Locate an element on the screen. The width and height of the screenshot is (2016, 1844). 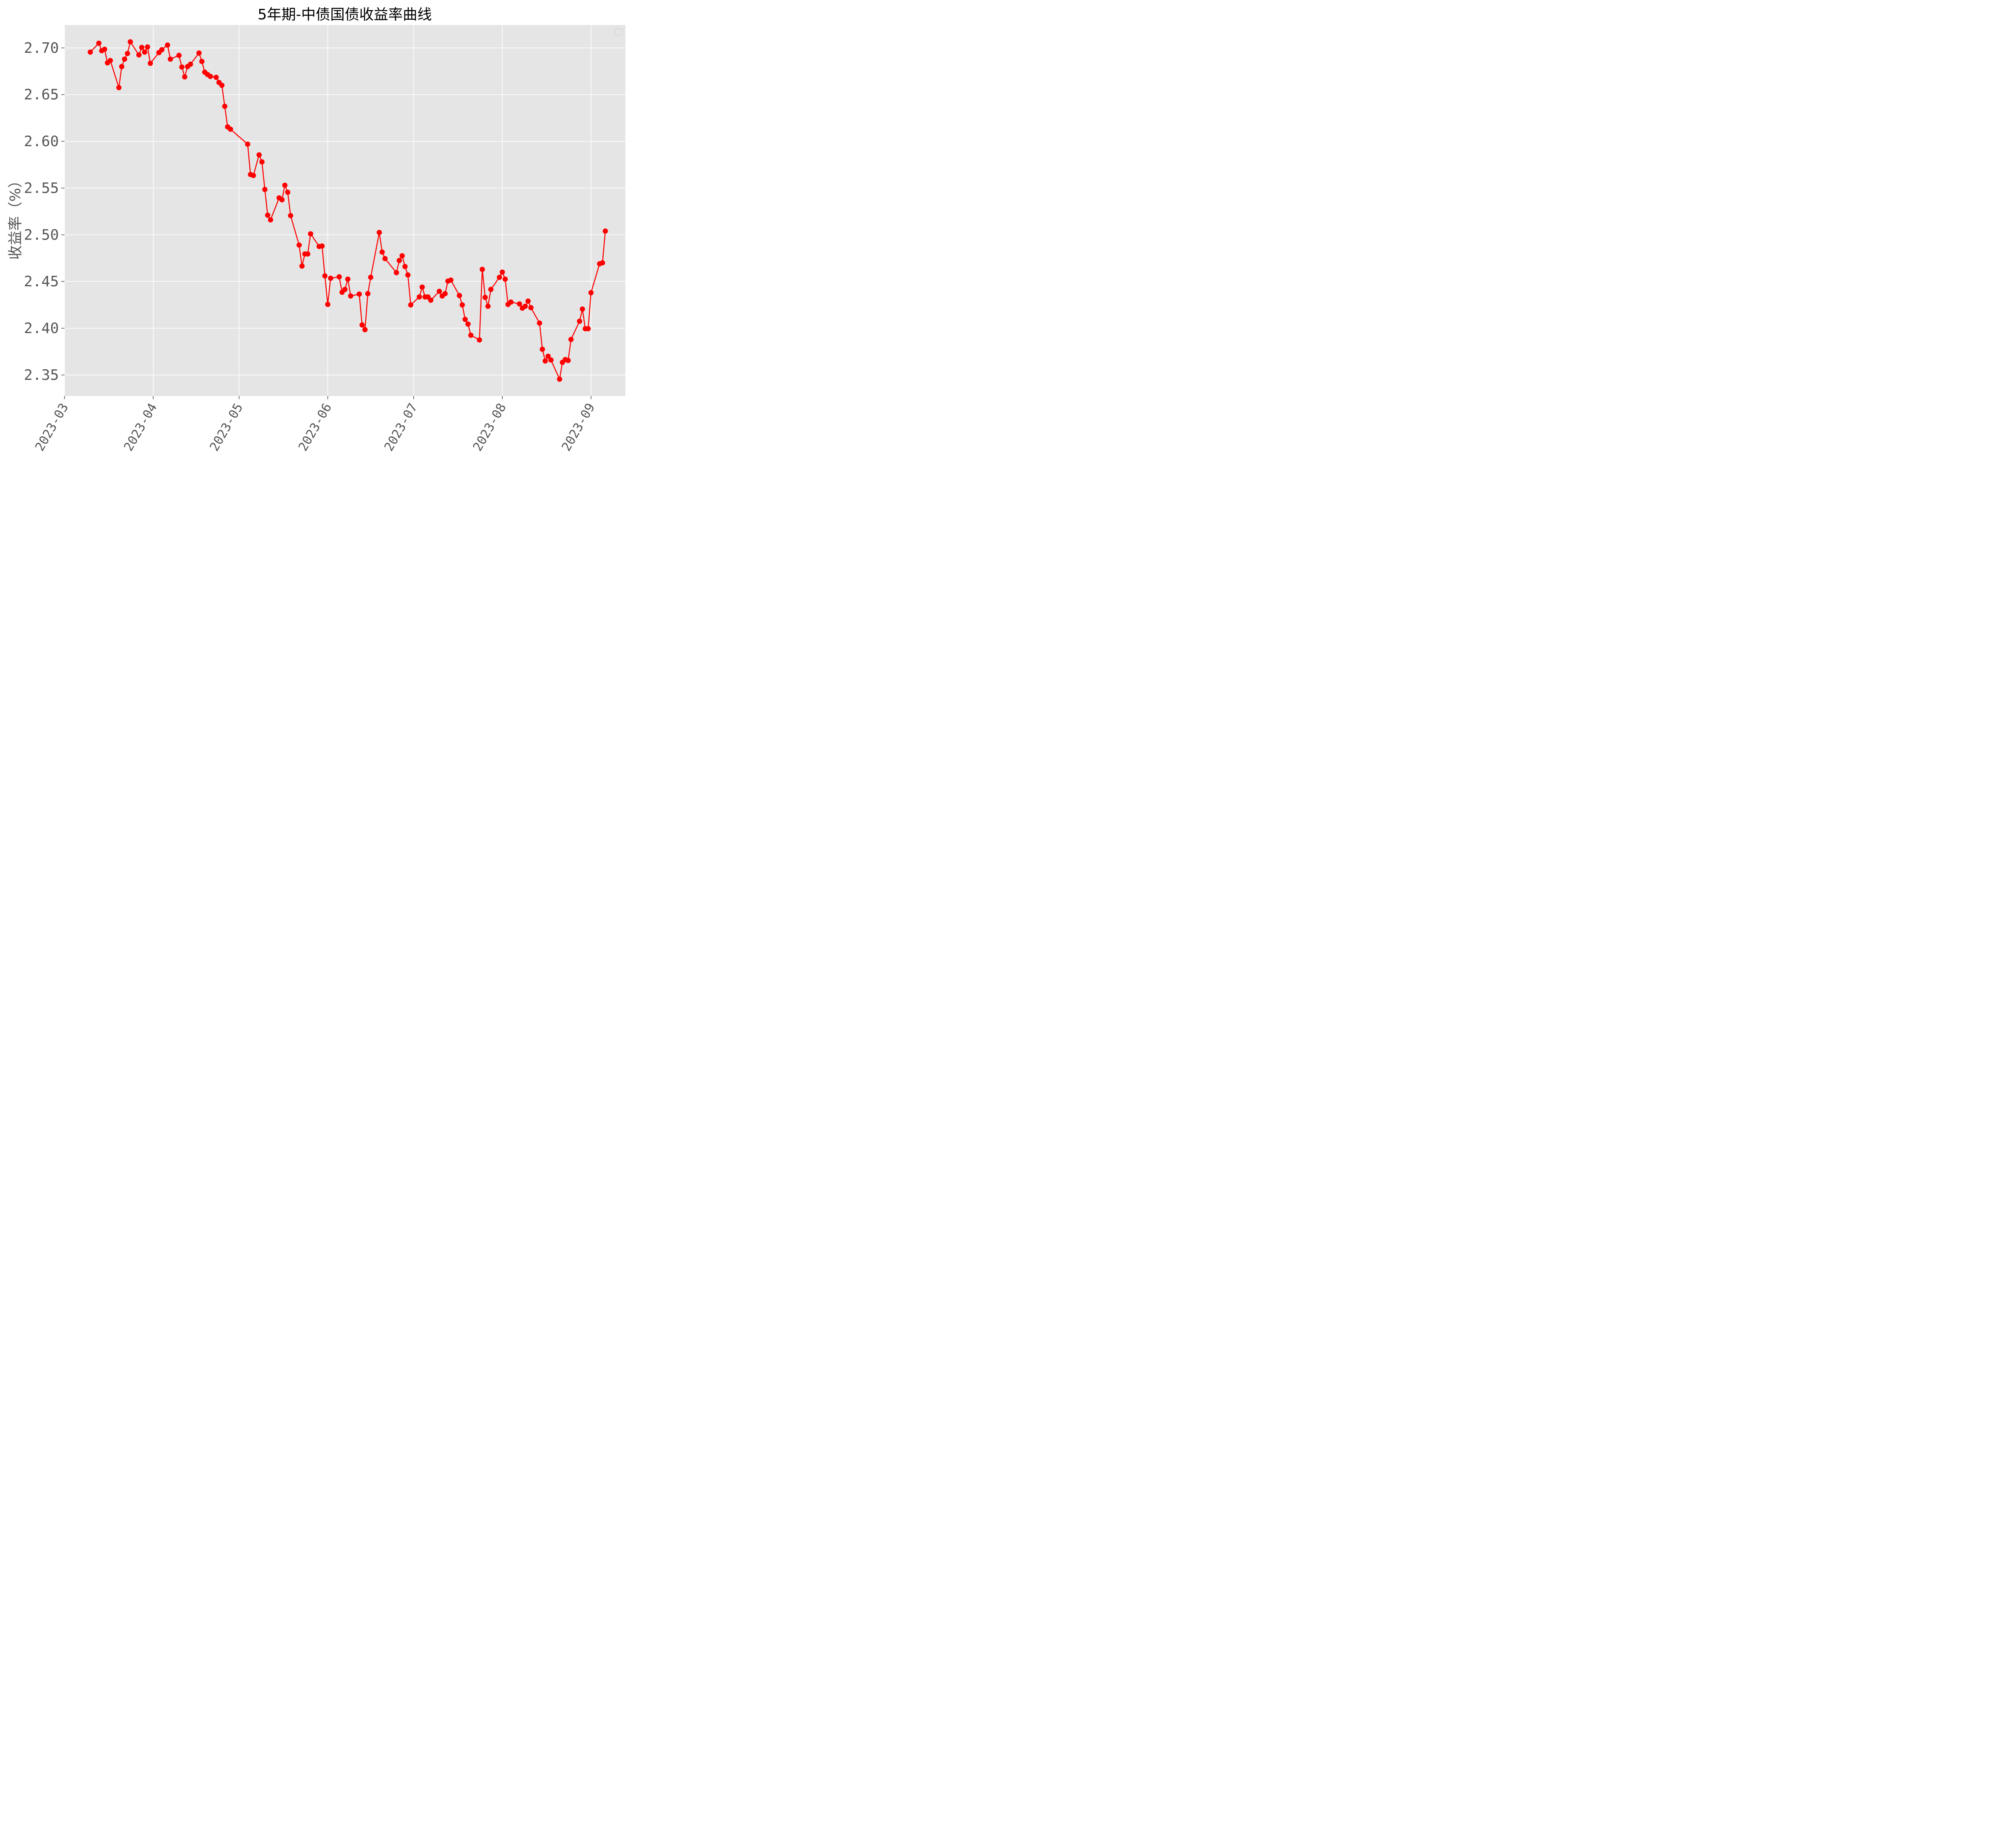
y-tick-label: 2.70 is located at coordinates (41, 48).